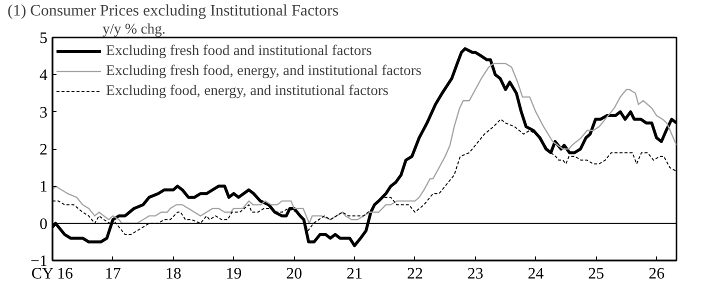  Describe the element at coordinates (596, 274) in the screenshot. I see `x-tick-label: 25` at that location.